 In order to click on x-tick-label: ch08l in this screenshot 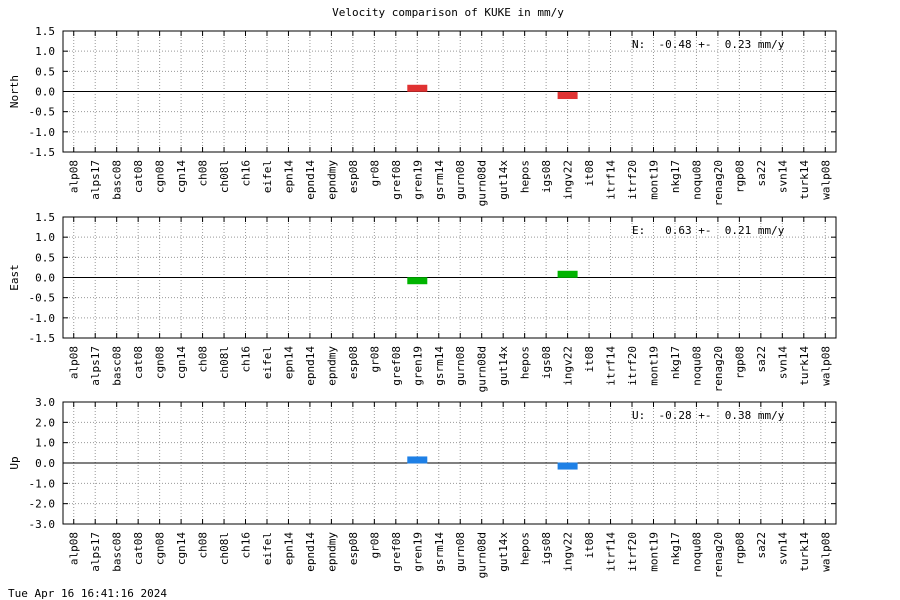, I will do `click(224, 176)`.